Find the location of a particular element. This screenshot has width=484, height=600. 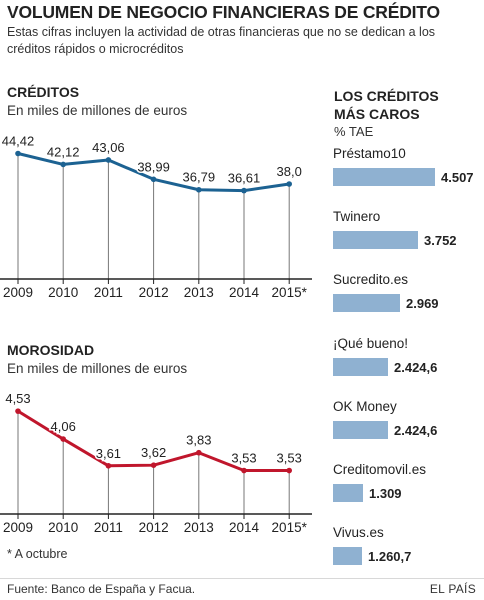

morosidad-x-tick-label: 2015* is located at coordinates (290, 527).